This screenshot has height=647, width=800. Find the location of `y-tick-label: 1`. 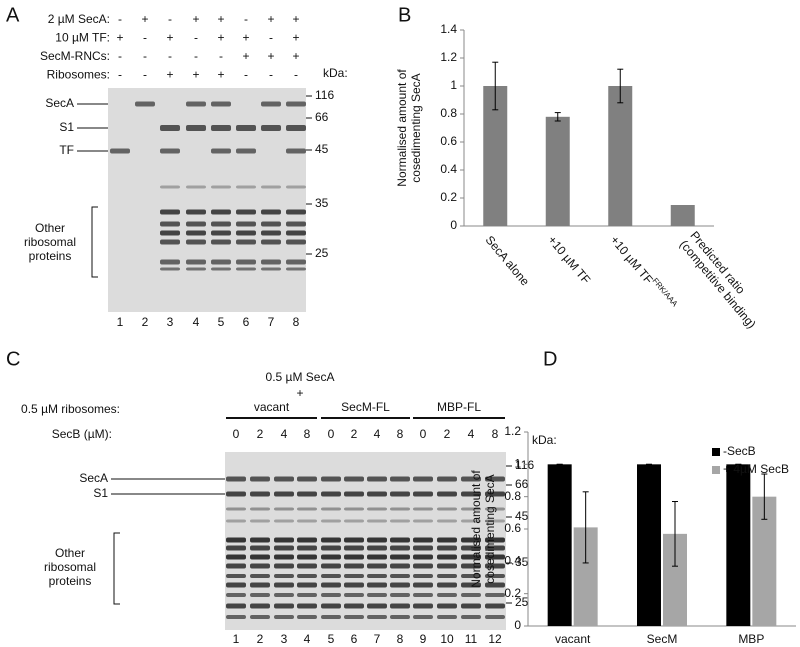

y-tick-label: 1 is located at coordinates (453, 85).